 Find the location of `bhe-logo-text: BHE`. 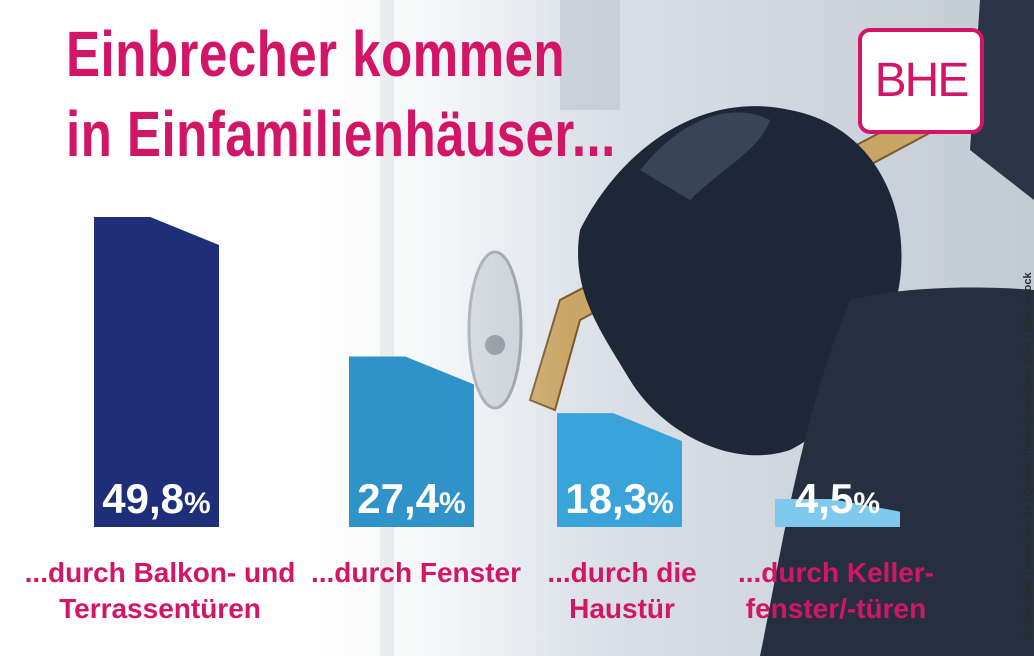

bhe-logo-text: BHE is located at coordinates (922, 80).